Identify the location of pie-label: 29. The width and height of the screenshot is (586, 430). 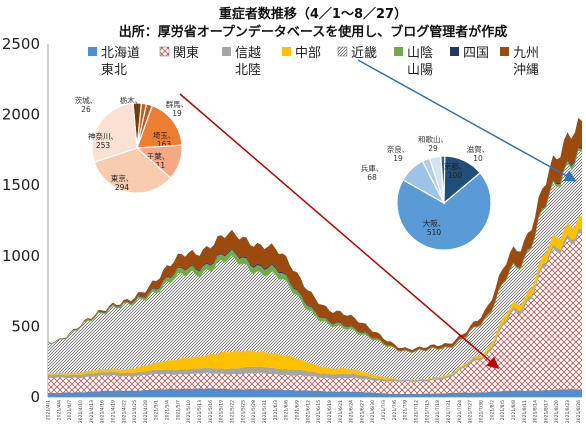
(433, 148).